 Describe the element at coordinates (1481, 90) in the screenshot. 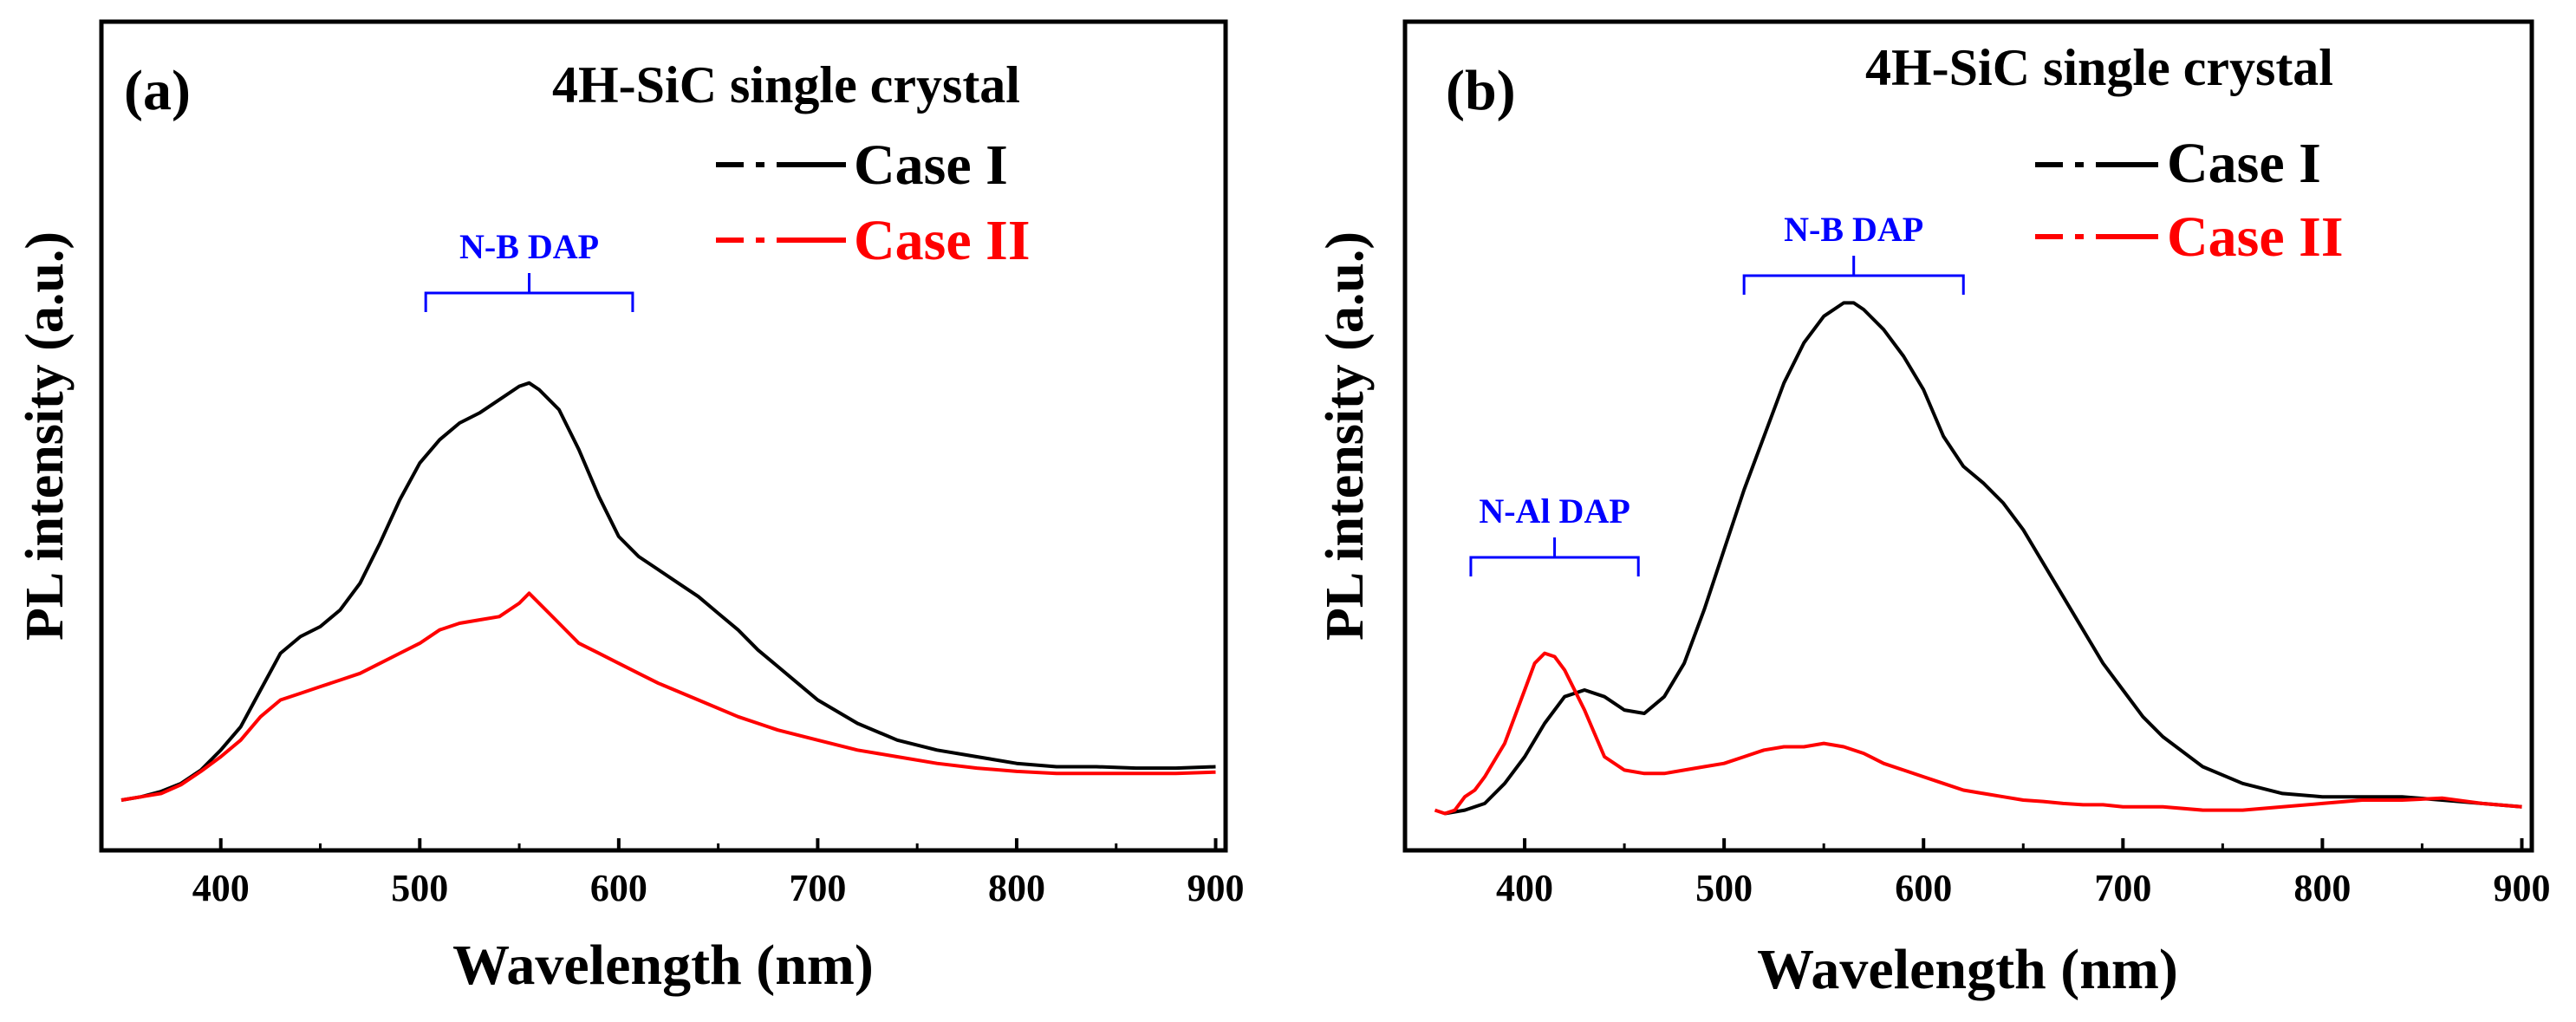

I see `panel-label: (b)` at that location.